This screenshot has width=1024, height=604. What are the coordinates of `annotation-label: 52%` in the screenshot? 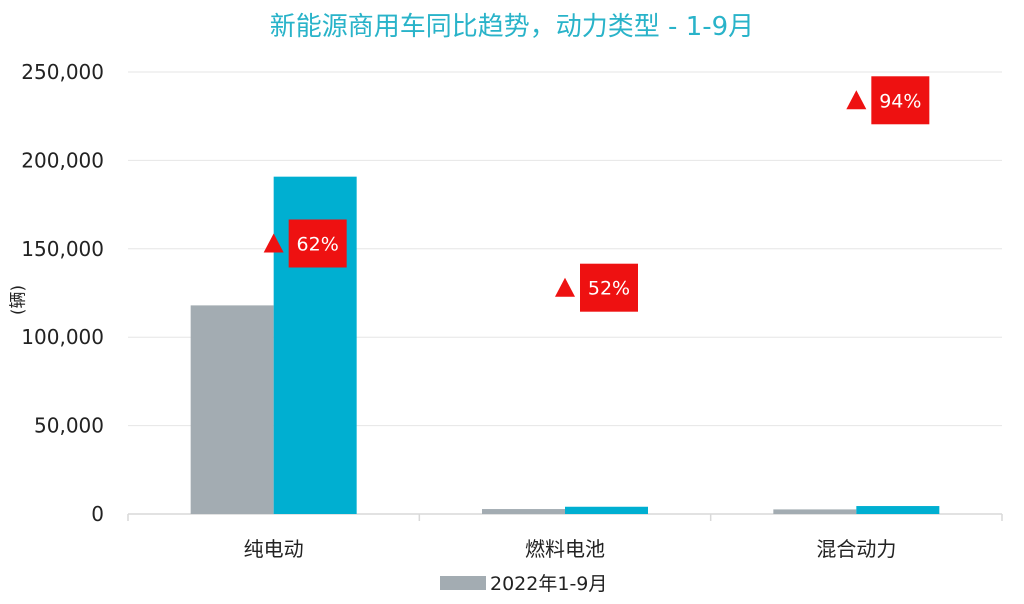 It's located at (609, 289).